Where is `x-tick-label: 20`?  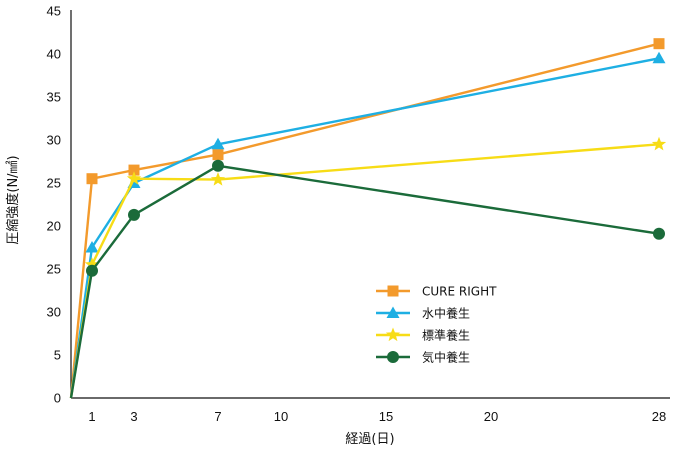
x-tick-label: 20 is located at coordinates (491, 416).